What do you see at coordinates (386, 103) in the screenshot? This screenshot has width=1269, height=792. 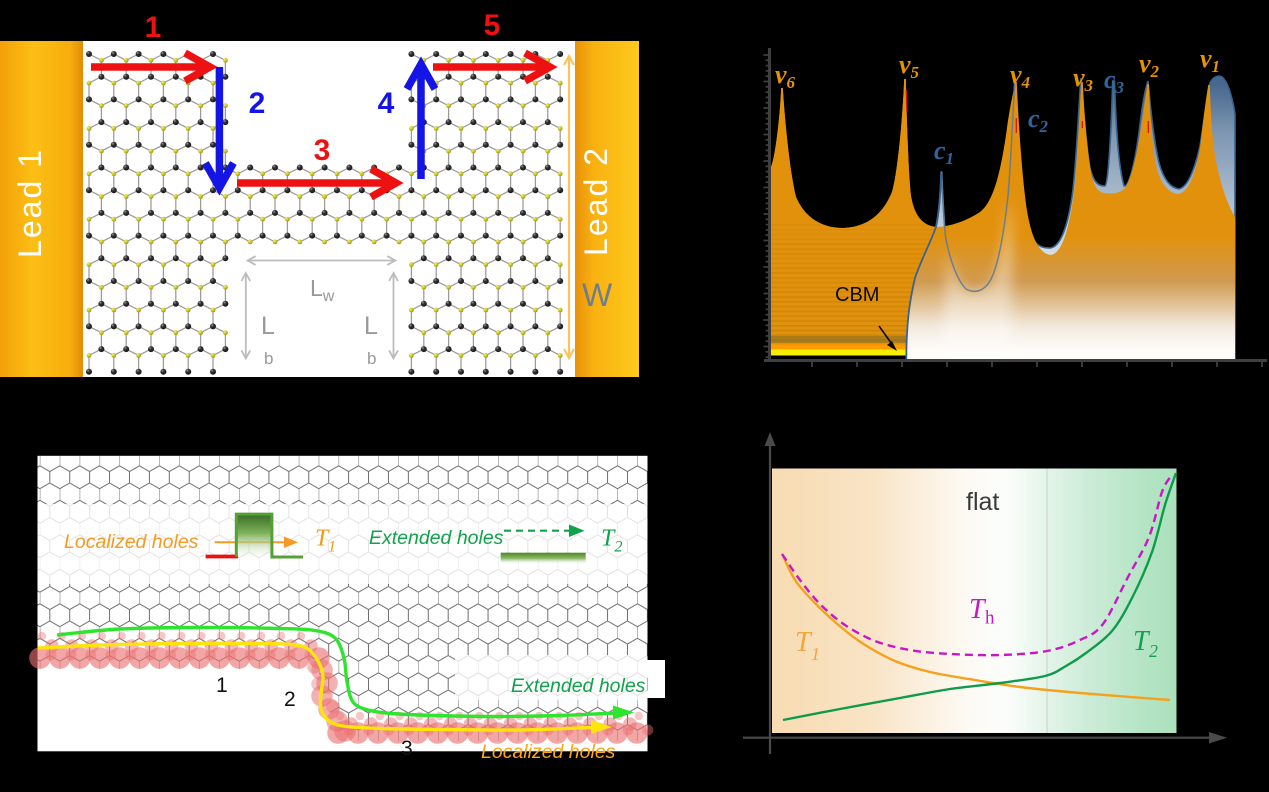 I see `svg-text: 4` at bounding box center [386, 103].